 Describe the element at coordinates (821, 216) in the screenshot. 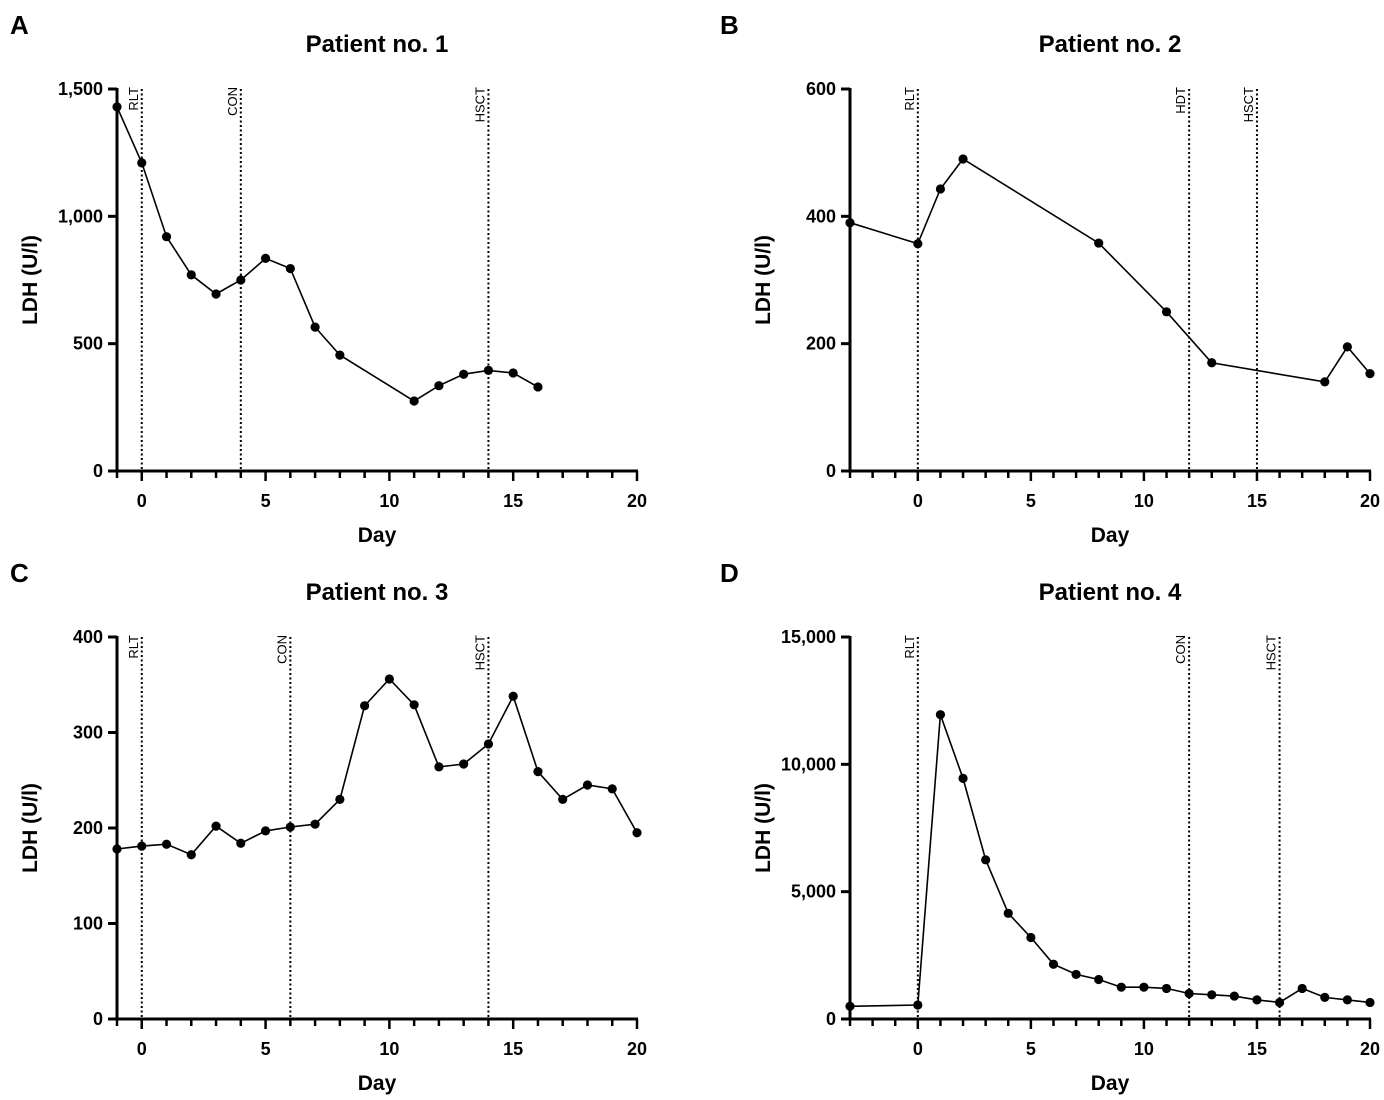

I see `y-tick-label: 400` at that location.